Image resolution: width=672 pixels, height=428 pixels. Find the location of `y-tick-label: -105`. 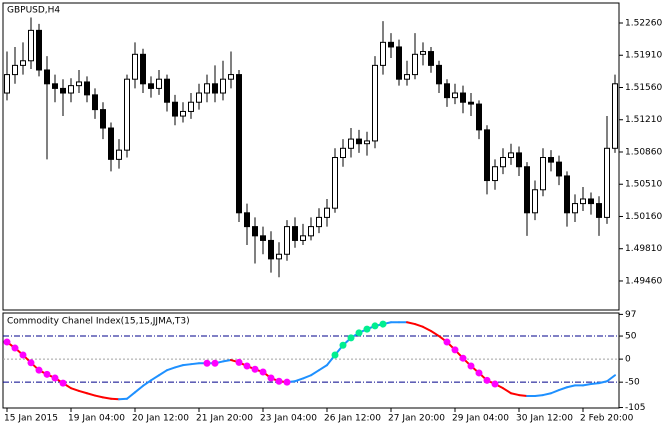

y-tick-label: -105 is located at coordinates (635, 408).